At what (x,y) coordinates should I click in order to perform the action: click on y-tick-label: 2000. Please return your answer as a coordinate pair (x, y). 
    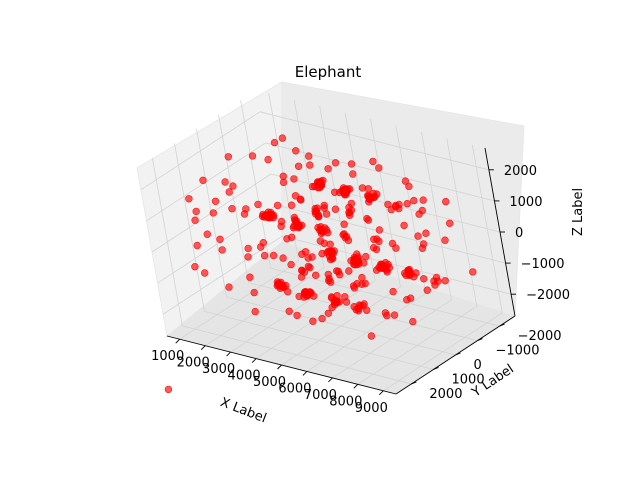
    Looking at the image, I should click on (445, 394).